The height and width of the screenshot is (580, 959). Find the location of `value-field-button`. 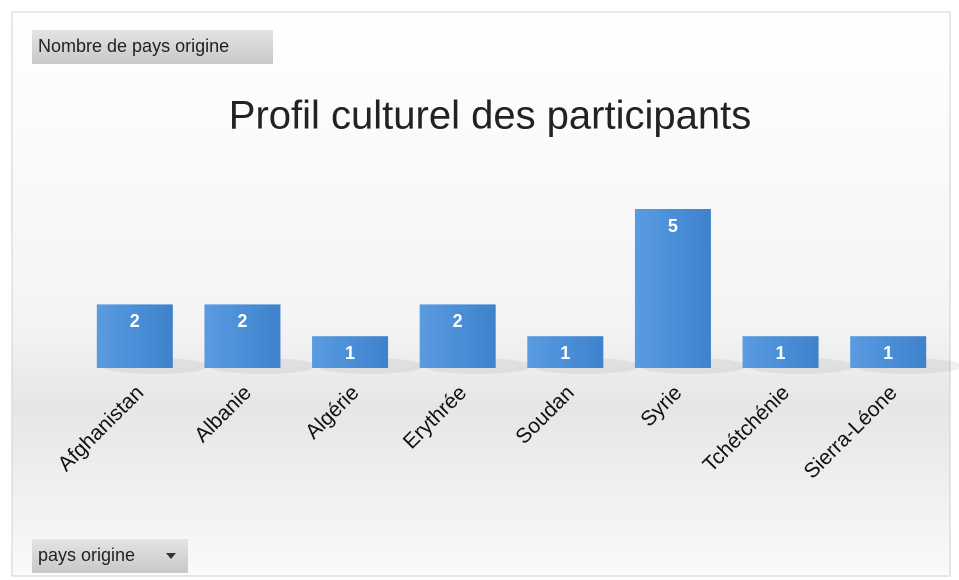

value-field-button is located at coordinates (152, 47).